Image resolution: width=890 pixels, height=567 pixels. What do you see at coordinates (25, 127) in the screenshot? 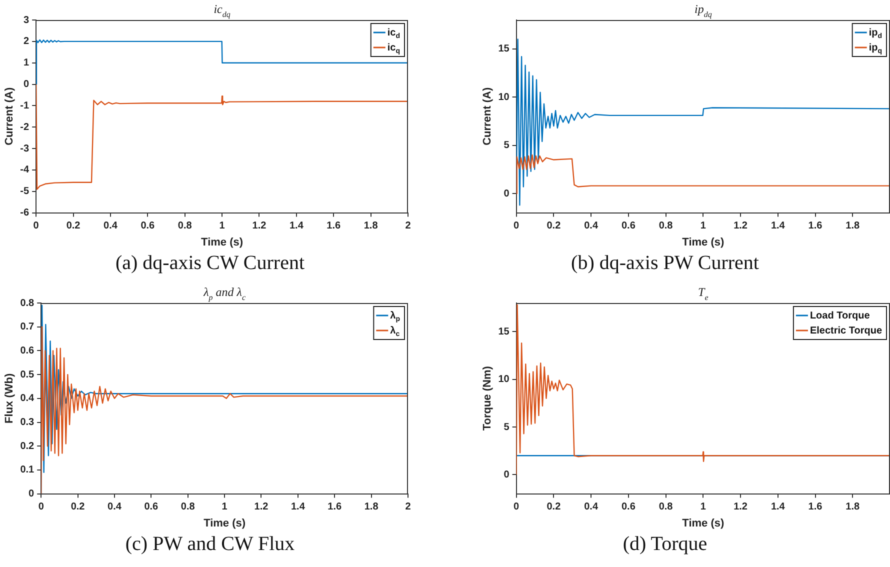
I see `y-tick-label: -2` at bounding box center [25, 127].